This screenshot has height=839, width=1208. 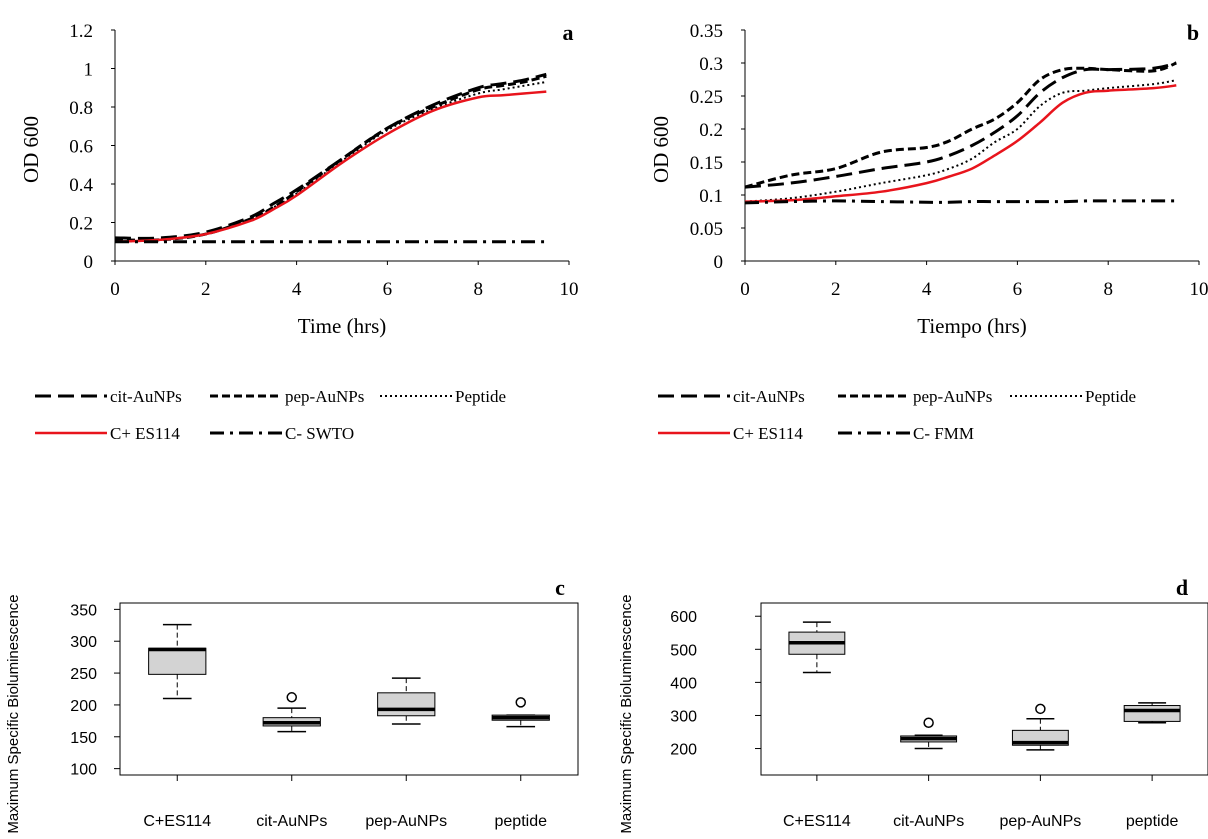 What do you see at coordinates (83, 738) in the screenshot?
I see `y-tick-label: 150` at bounding box center [83, 738].